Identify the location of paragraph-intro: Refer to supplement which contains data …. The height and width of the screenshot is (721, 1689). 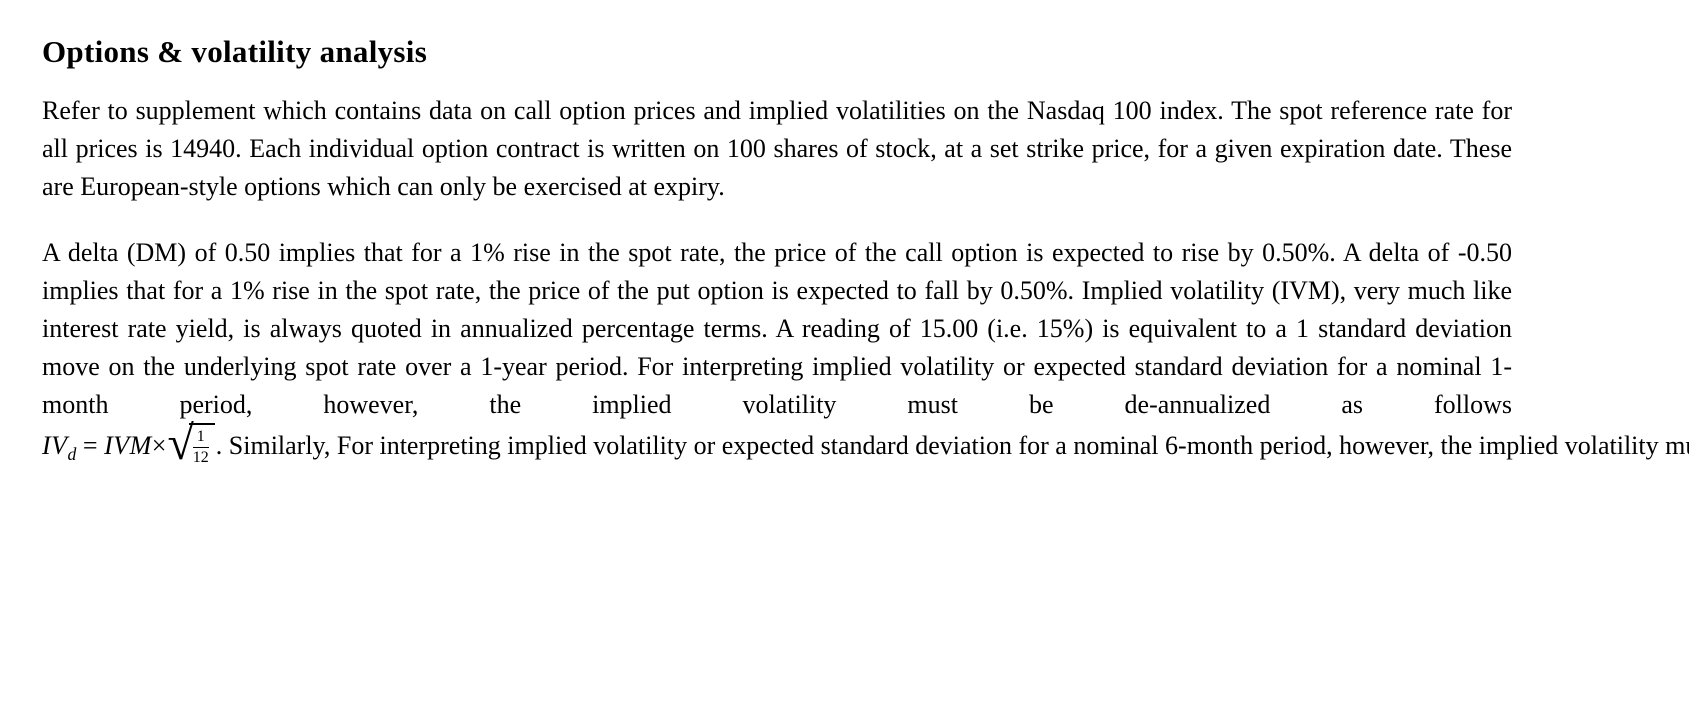
(777, 148).